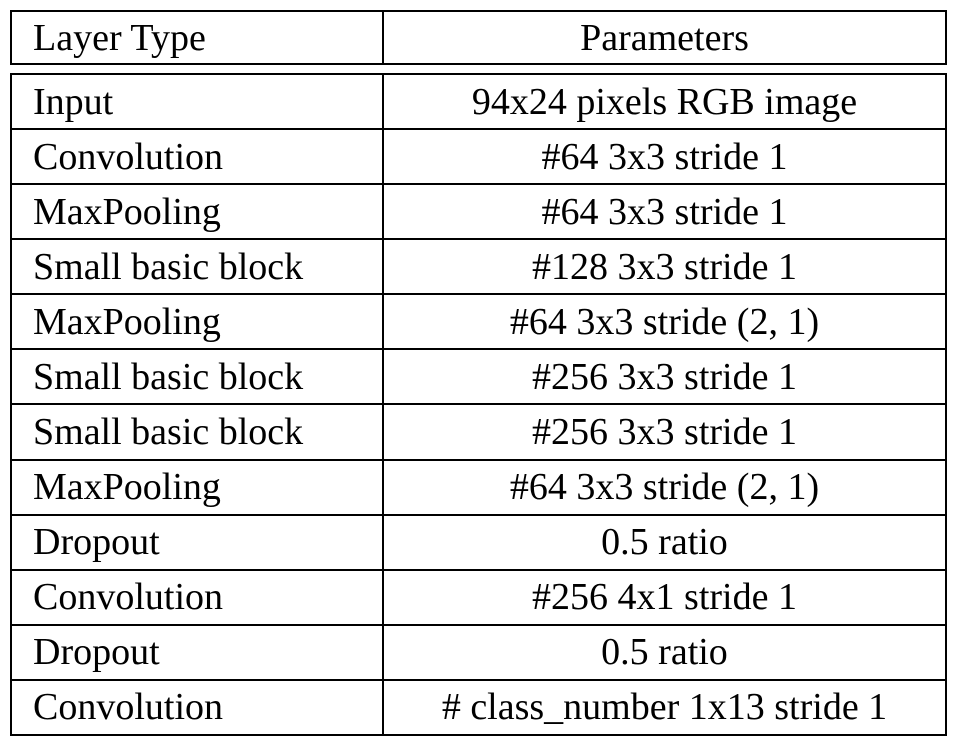 The width and height of the screenshot is (957, 743). I want to click on table-row: MaxPooling #64 3x3 stride 1, so click(478, 211).